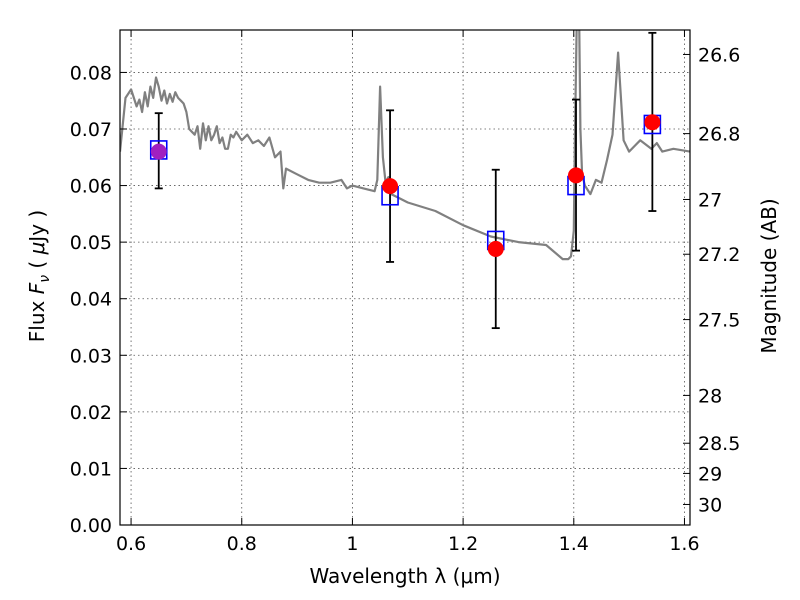  I want to click on y-axis-left: 0.00 0.01 0.02 0.03 0.04 0.05 0.06 0.07 0.08, so click(98, 299).